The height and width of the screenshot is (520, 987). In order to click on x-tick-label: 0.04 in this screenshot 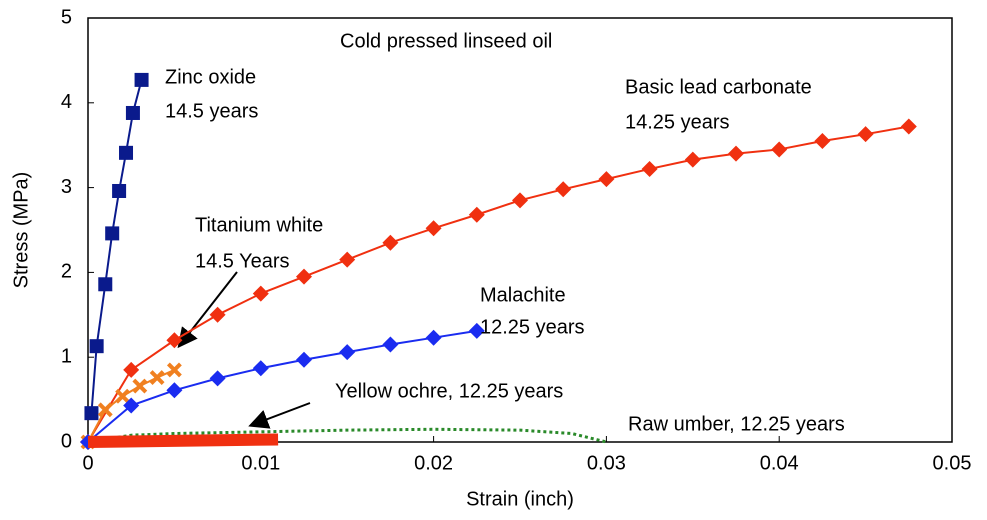, I will do `click(779, 463)`.